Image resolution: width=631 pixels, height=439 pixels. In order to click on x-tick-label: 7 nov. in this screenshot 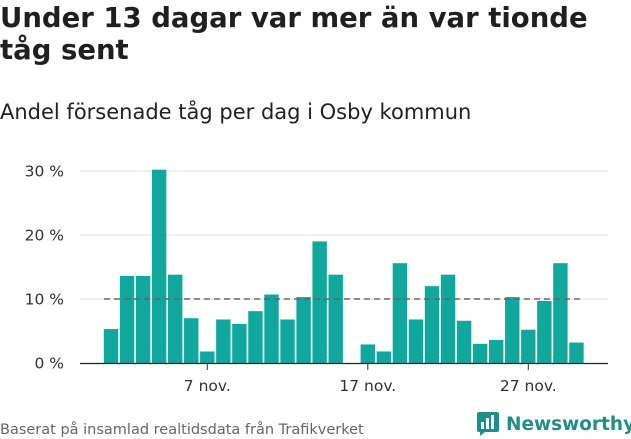, I will do `click(207, 386)`.